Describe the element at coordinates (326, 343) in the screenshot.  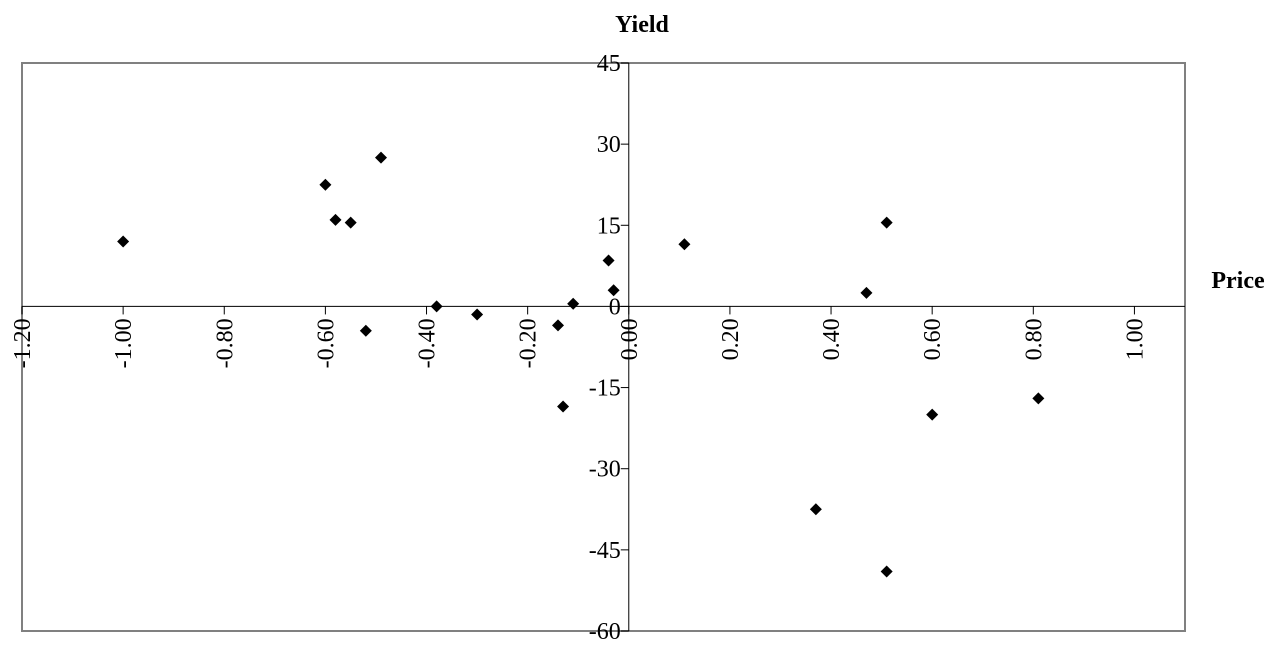
I see `x-tick-label: -0.60` at that location.